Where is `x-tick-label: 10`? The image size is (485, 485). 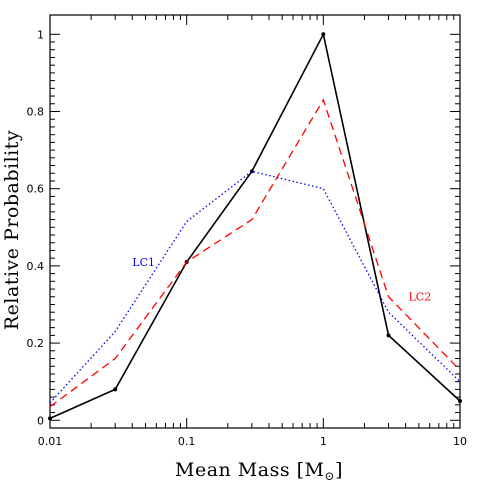 x-tick-label: 10 is located at coordinates (460, 441).